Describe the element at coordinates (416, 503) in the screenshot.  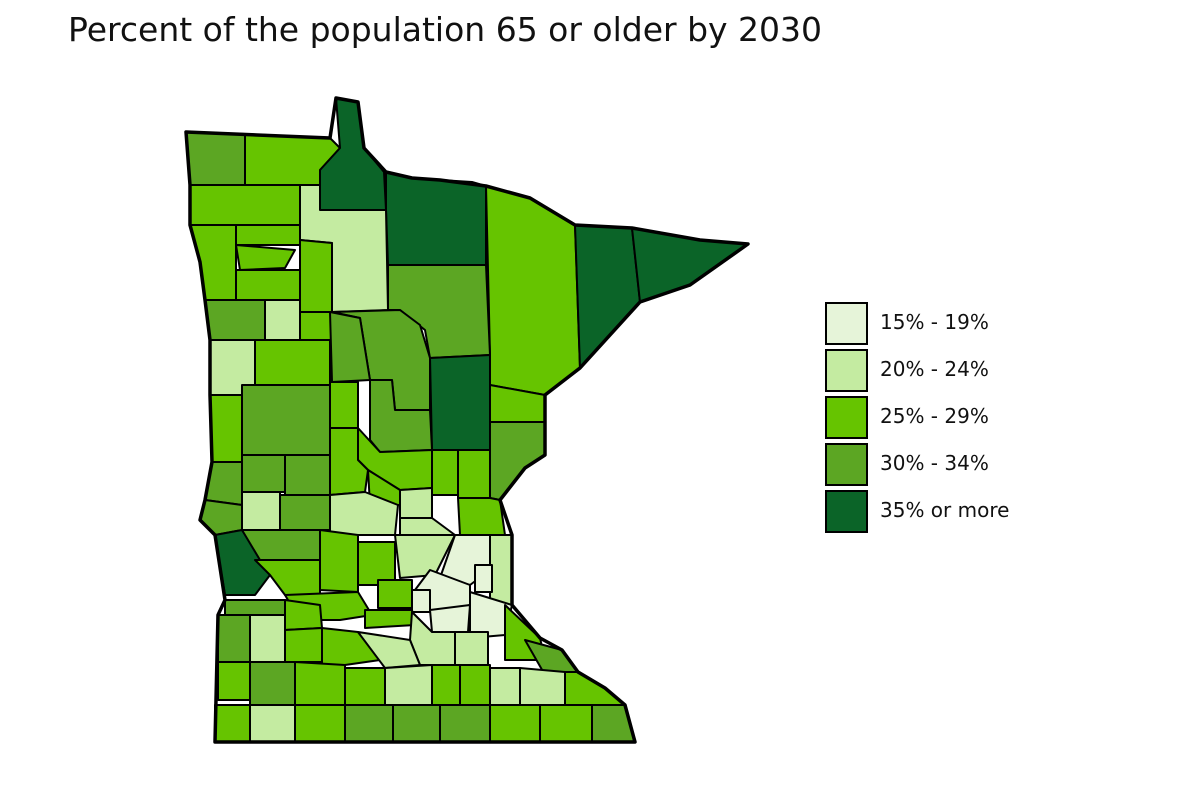
I see `county-isanti` at that location.